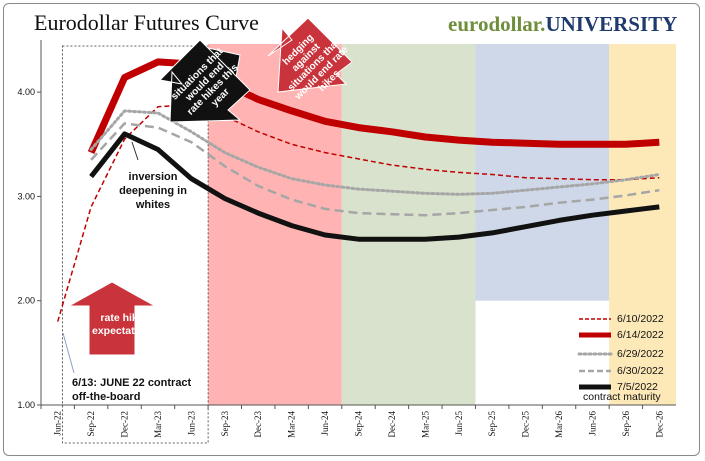 The image size is (705, 461). Describe the element at coordinates (640, 354) in the screenshot. I see `legend-label: 6/29/2022` at that location.